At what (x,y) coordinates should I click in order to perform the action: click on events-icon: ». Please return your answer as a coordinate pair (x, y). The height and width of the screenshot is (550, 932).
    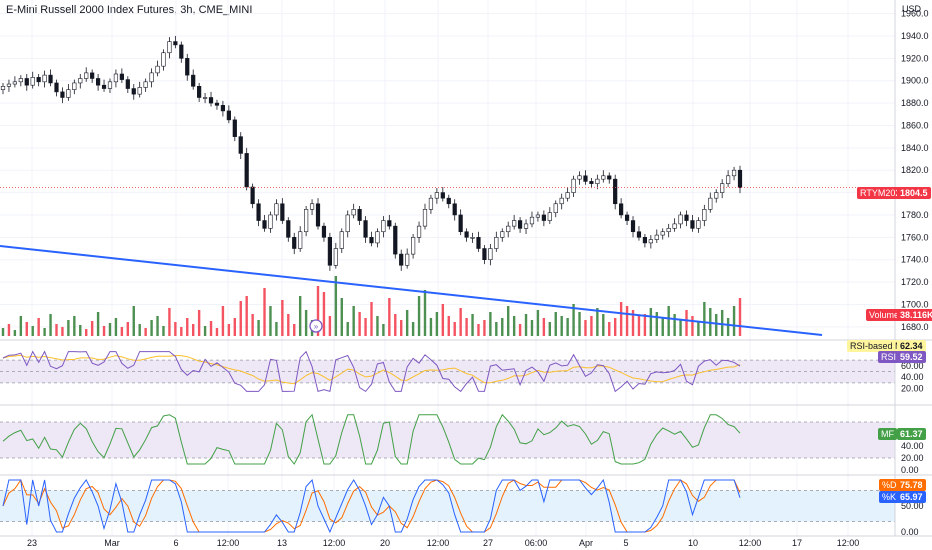
    Looking at the image, I should click on (316, 326).